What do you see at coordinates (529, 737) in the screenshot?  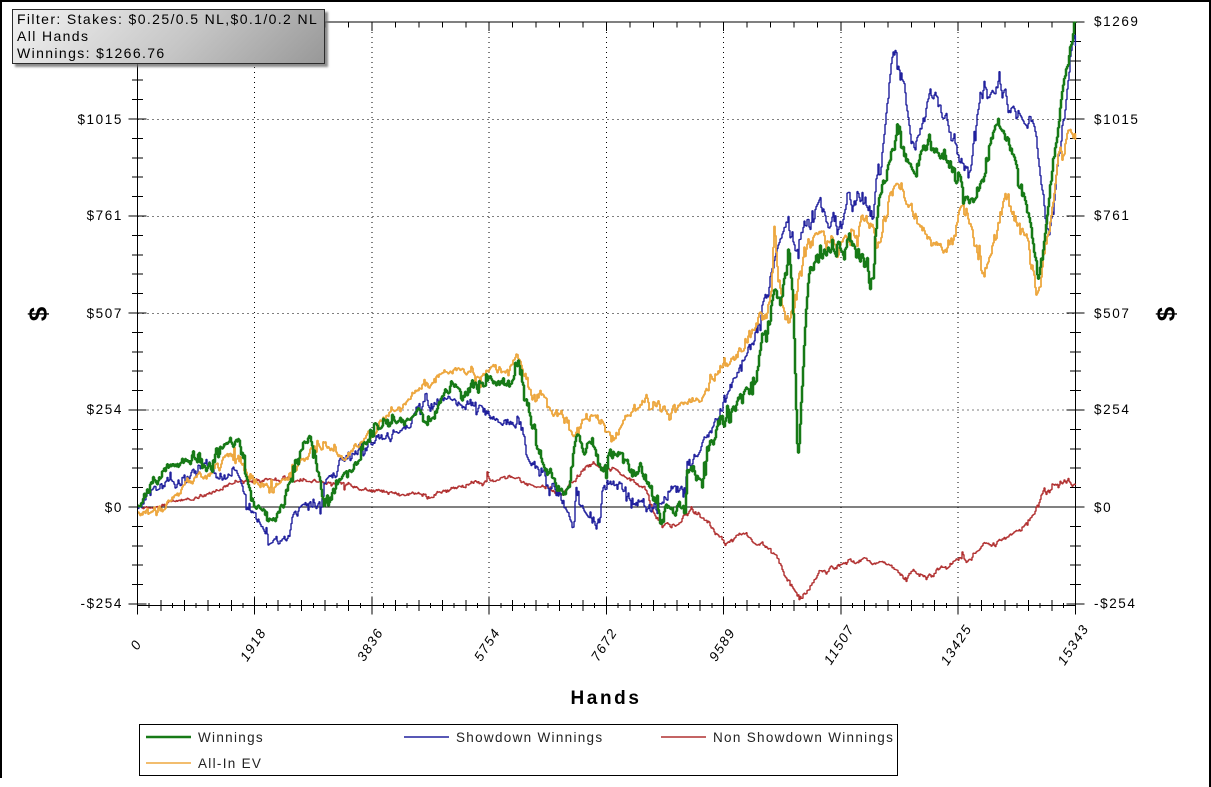 I see `svg-text: Showdown Winnings` at bounding box center [529, 737].